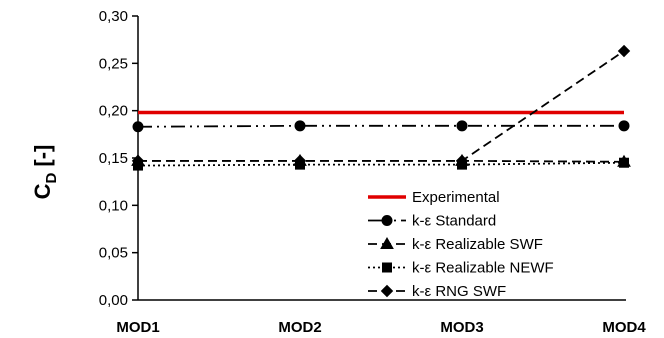 This screenshot has height=338, width=664. I want to click on legend-entry: Experimental, so click(434, 197).